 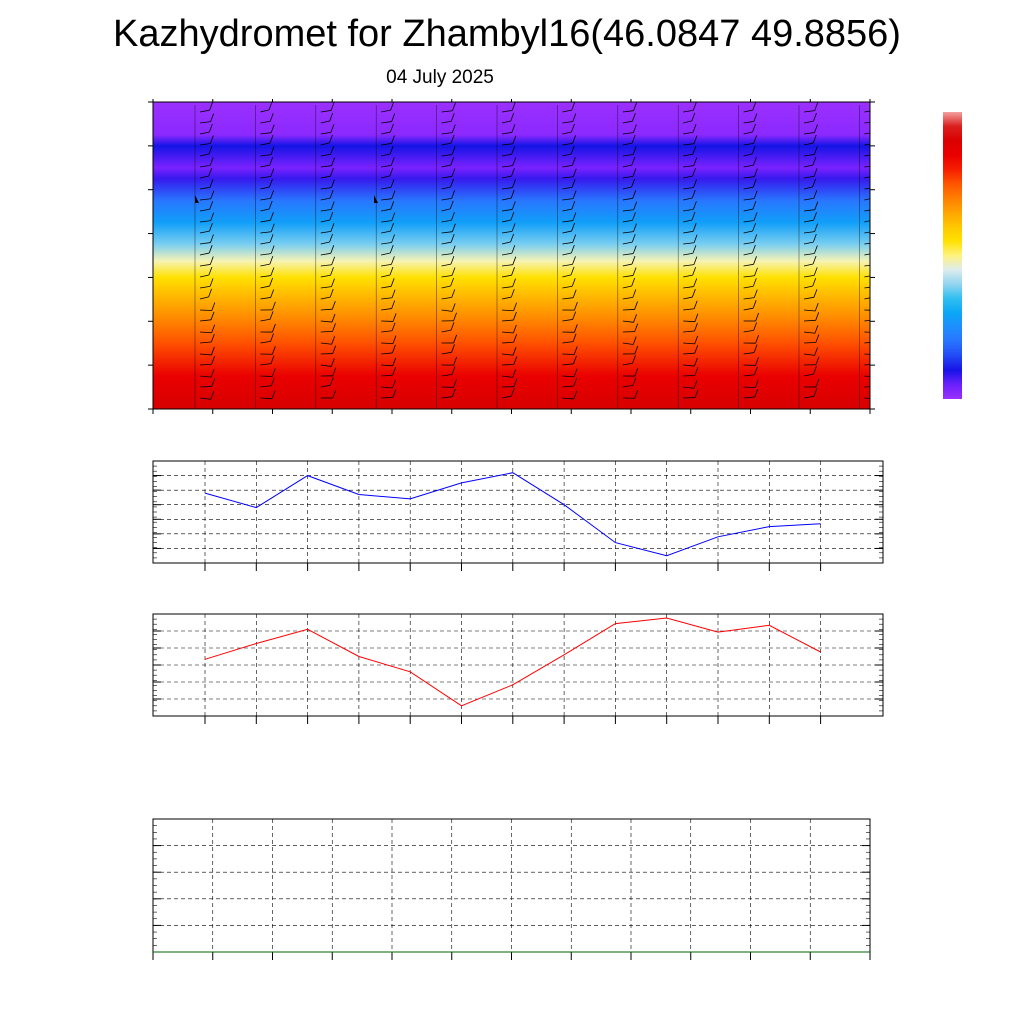 What do you see at coordinates (440, 77) in the screenshot?
I see `chart-date: 04 July 2025` at bounding box center [440, 77].